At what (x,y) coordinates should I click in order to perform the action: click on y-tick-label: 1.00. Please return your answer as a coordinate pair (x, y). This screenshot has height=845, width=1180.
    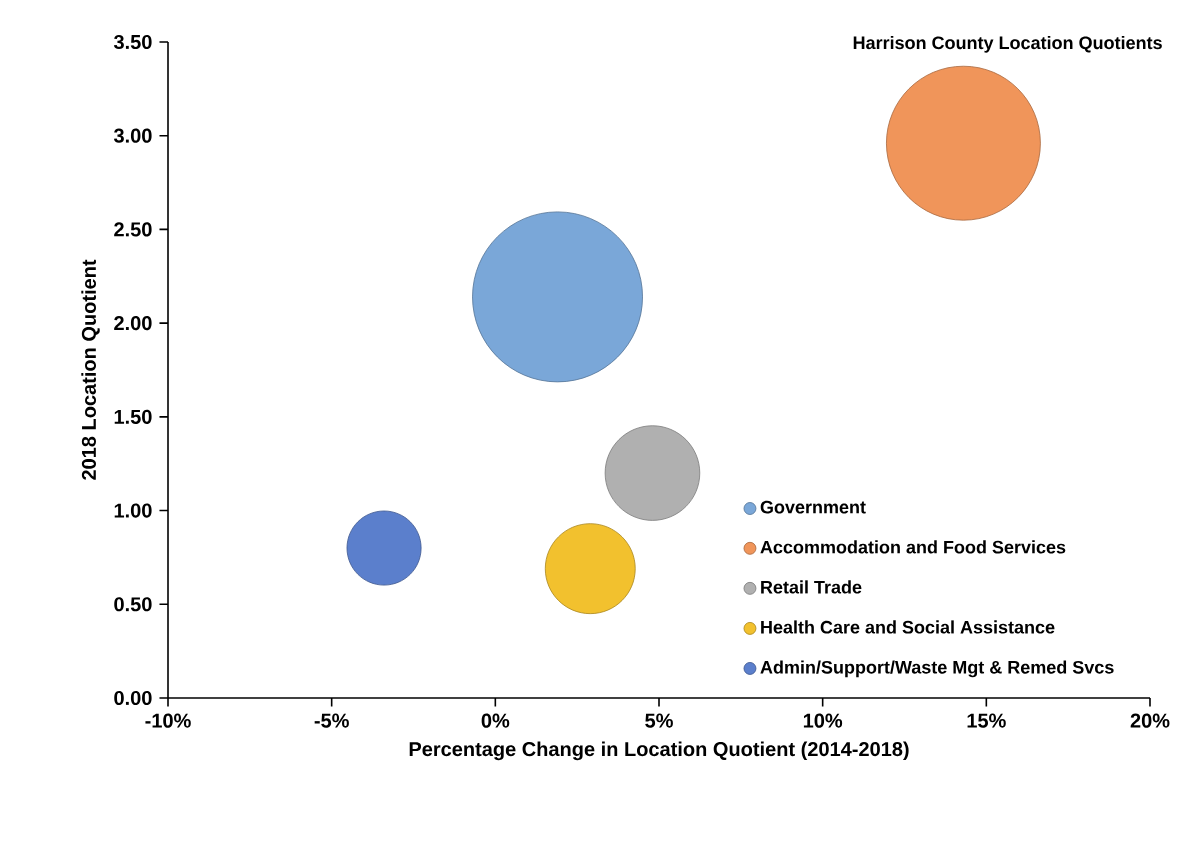
    Looking at the image, I should click on (133, 510).